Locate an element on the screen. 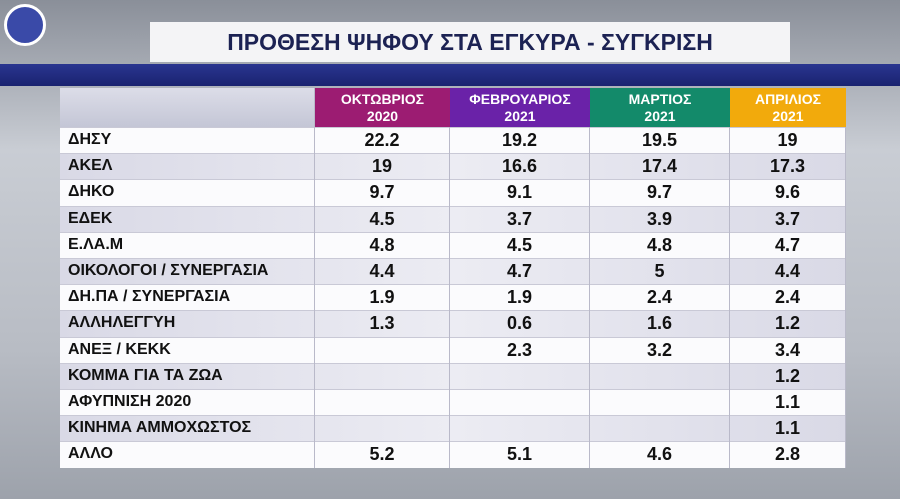  row-label: ΟΙΚΟΛΟΓΟΙ / ΣΥΝΕΡΓΑΣΙΑ is located at coordinates (187, 271).